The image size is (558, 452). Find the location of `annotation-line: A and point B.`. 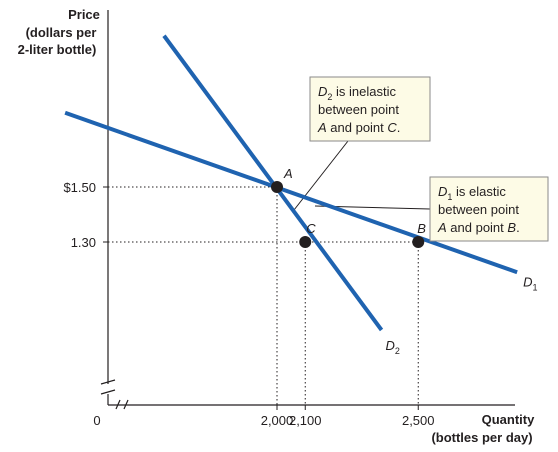

annotation-line: A and point B. is located at coordinates (478, 227).